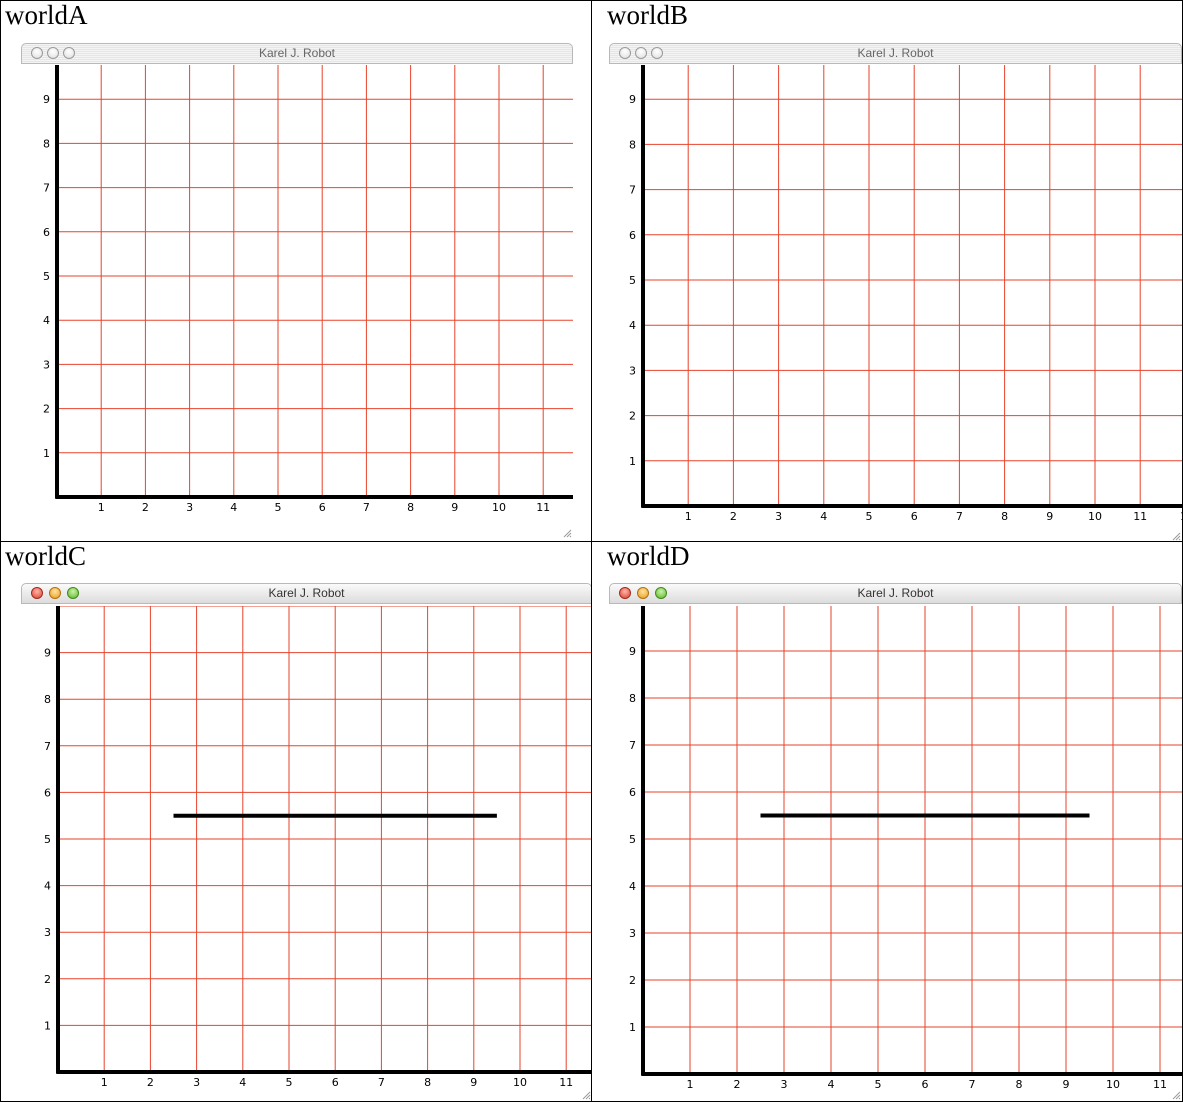 The height and width of the screenshot is (1102, 1183). I want to click on world-b-titlebar: Karel J. Robot, so click(895, 53).